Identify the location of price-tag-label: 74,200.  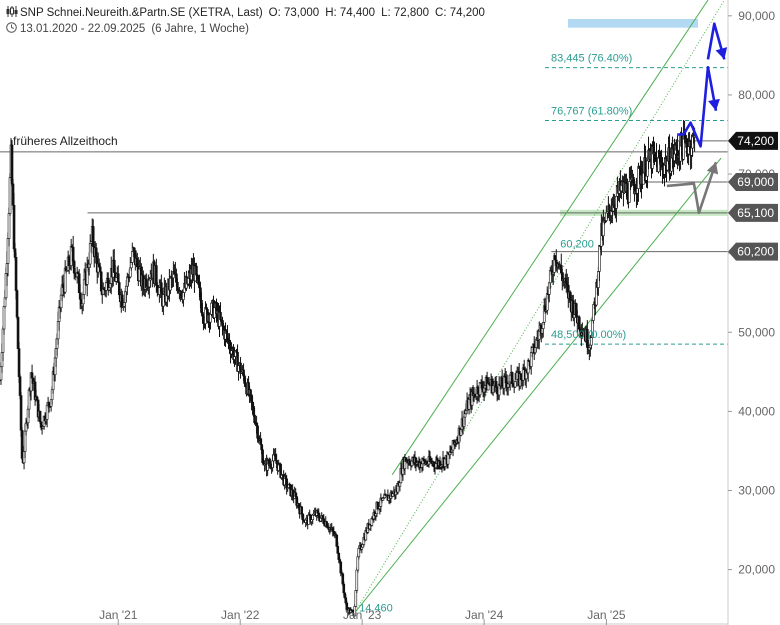
(755, 141).